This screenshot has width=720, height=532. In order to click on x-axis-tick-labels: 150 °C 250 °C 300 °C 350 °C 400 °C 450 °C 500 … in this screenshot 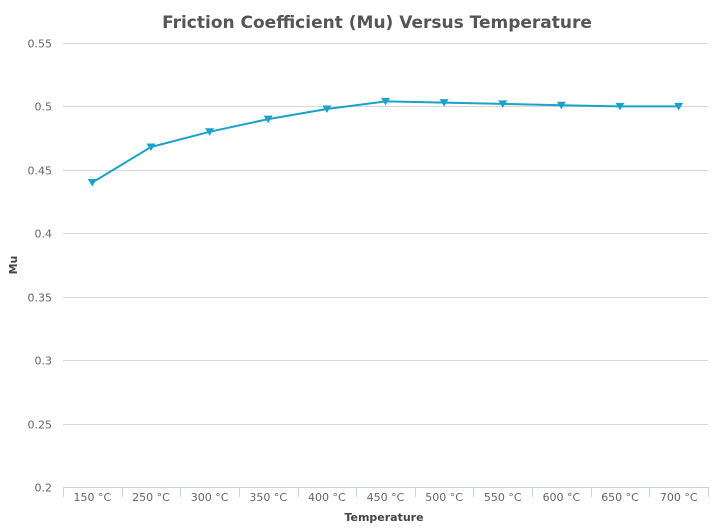, I will do `click(385, 497)`.